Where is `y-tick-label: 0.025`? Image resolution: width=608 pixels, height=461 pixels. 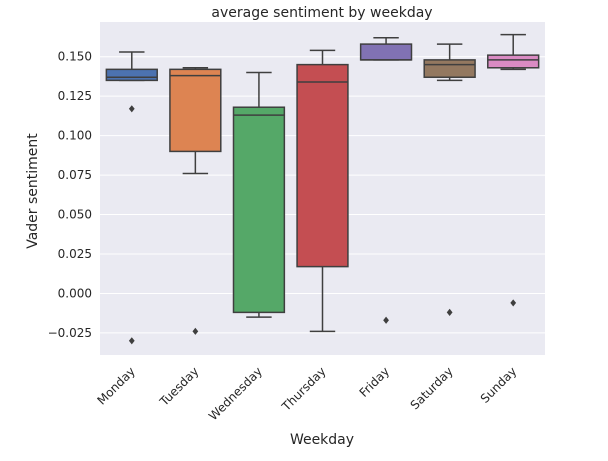
y-tick-label: 0.025 is located at coordinates (75, 254).